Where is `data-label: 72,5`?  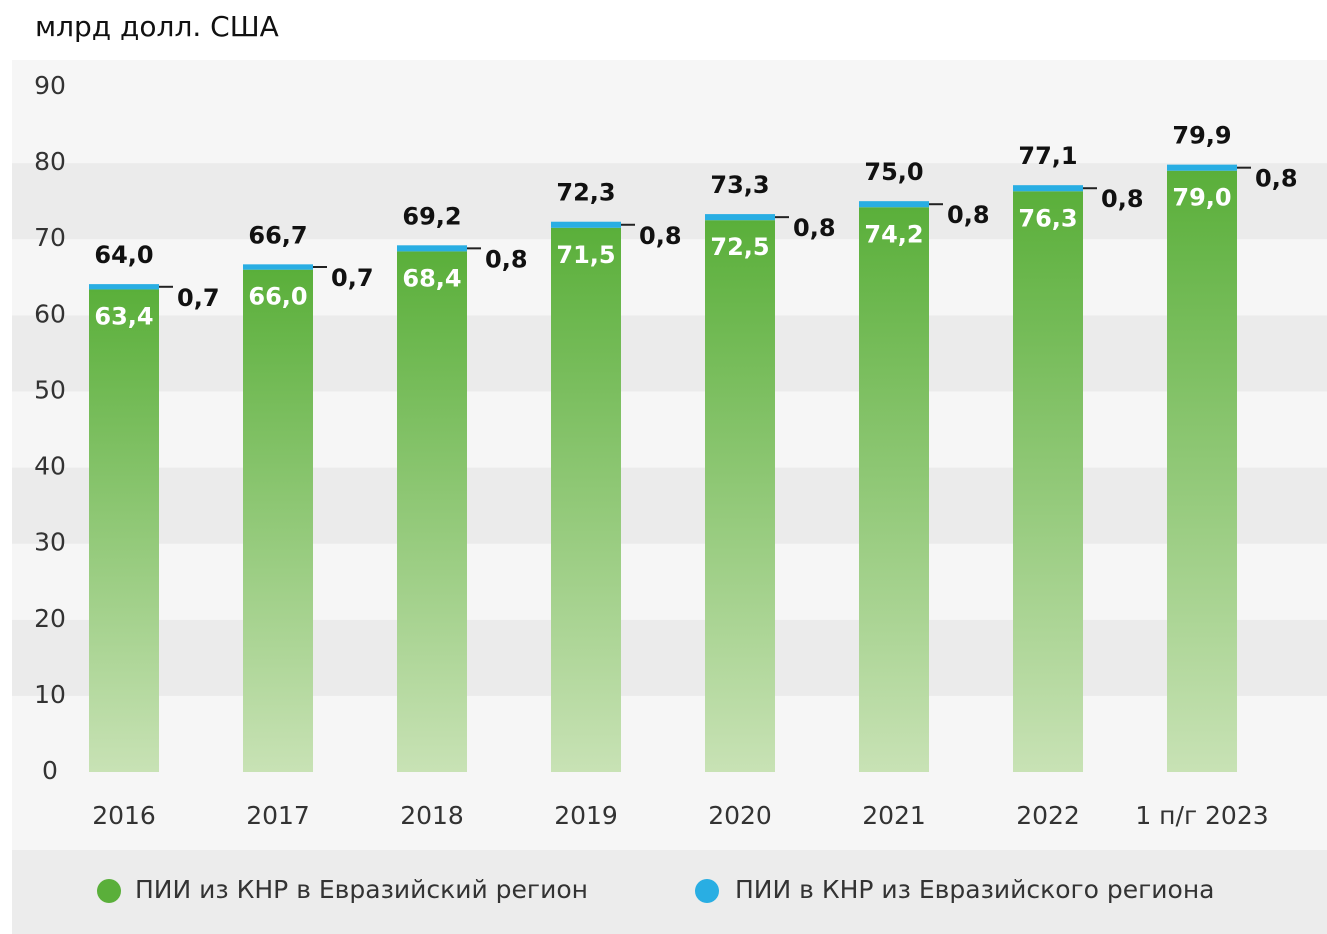
data-label: 72,5 is located at coordinates (739, 247).